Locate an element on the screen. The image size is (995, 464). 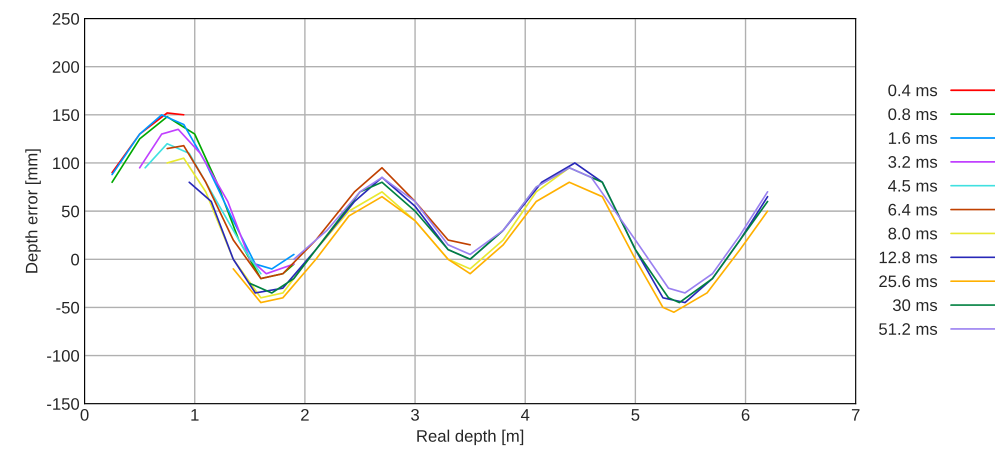
y-tick-label: 100 is located at coordinates (66, 163).